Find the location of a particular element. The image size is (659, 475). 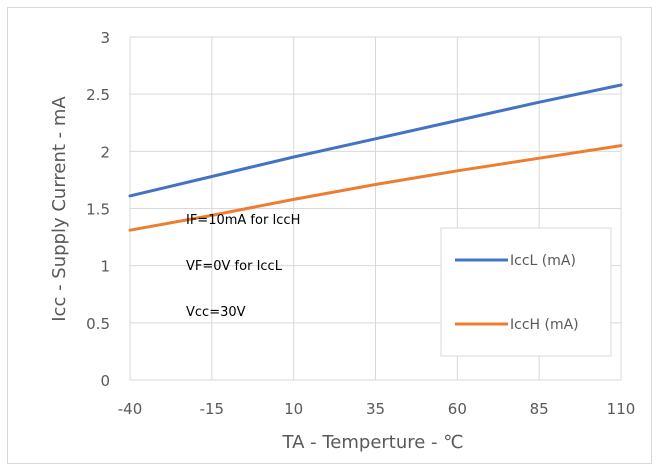

x-tick-label: 60 is located at coordinates (457, 409).